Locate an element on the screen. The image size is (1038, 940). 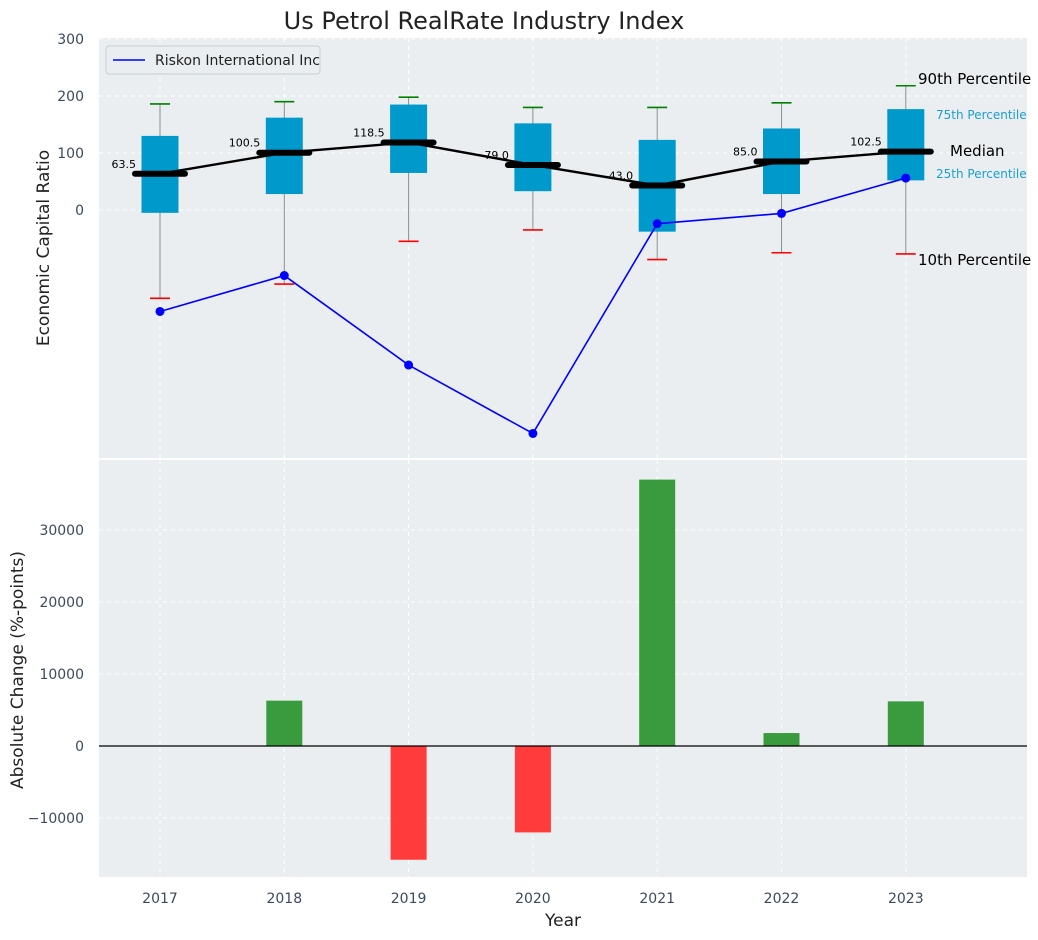
x-axis-title: Year is located at coordinates (562, 921).